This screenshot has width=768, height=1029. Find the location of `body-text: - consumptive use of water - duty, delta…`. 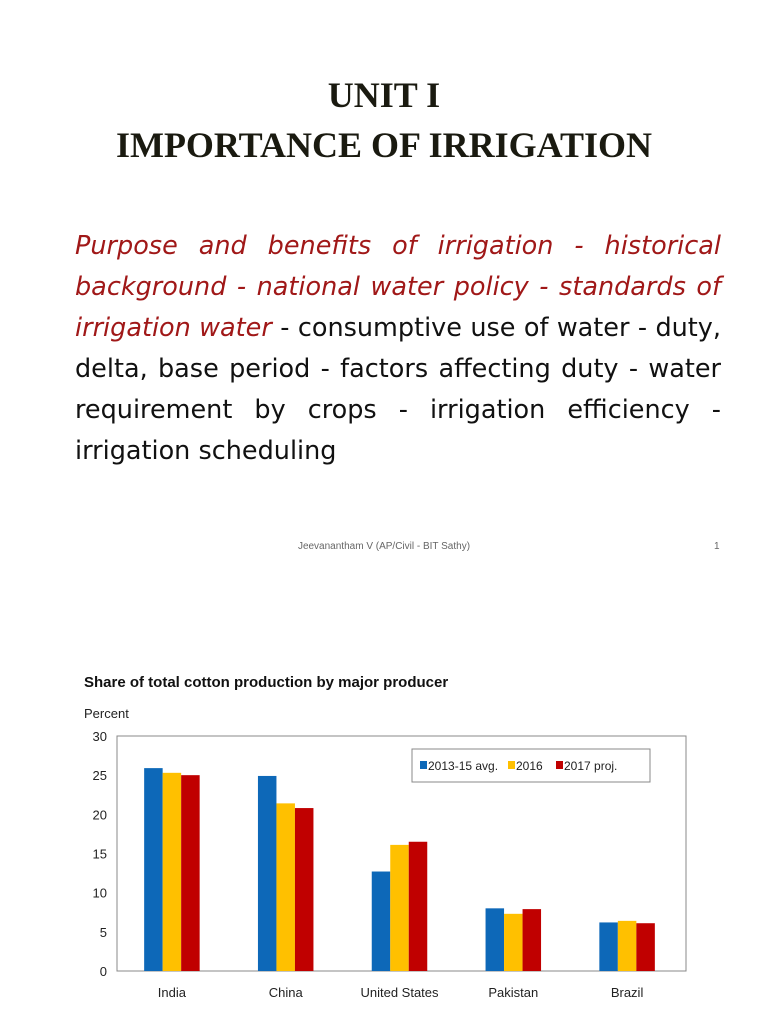

body-text: - consumptive use of water - duty, delta… is located at coordinates (398, 389).